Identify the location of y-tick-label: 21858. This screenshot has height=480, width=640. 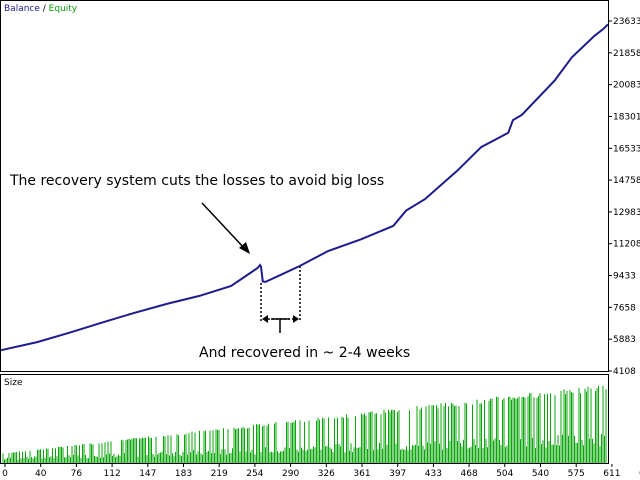
(626, 54).